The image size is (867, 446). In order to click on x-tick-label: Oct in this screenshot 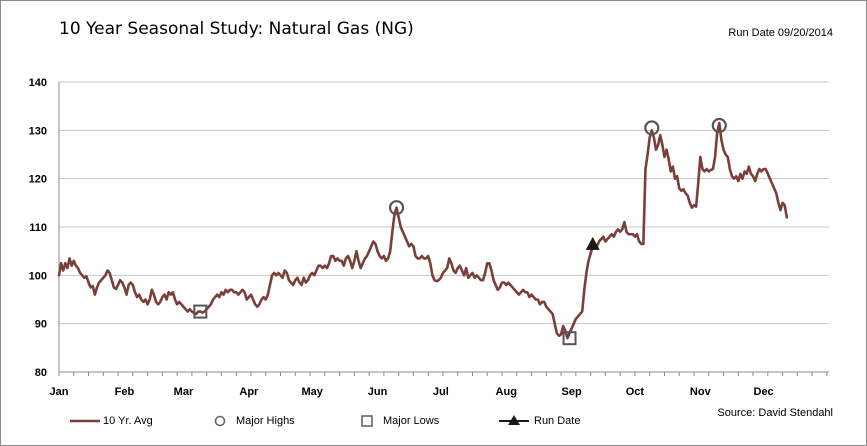, I will do `click(635, 392)`.